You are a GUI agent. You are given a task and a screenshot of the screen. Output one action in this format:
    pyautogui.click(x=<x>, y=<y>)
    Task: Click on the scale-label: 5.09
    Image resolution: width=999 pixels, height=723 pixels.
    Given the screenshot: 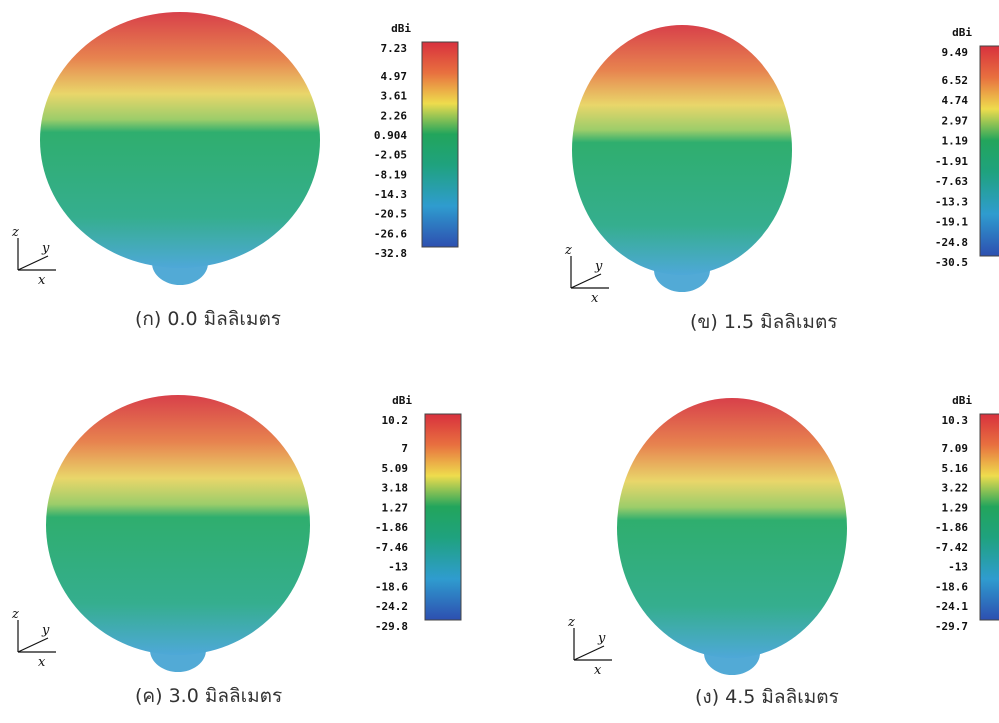 What is the action you would take?
    pyautogui.click(x=395, y=468)
    